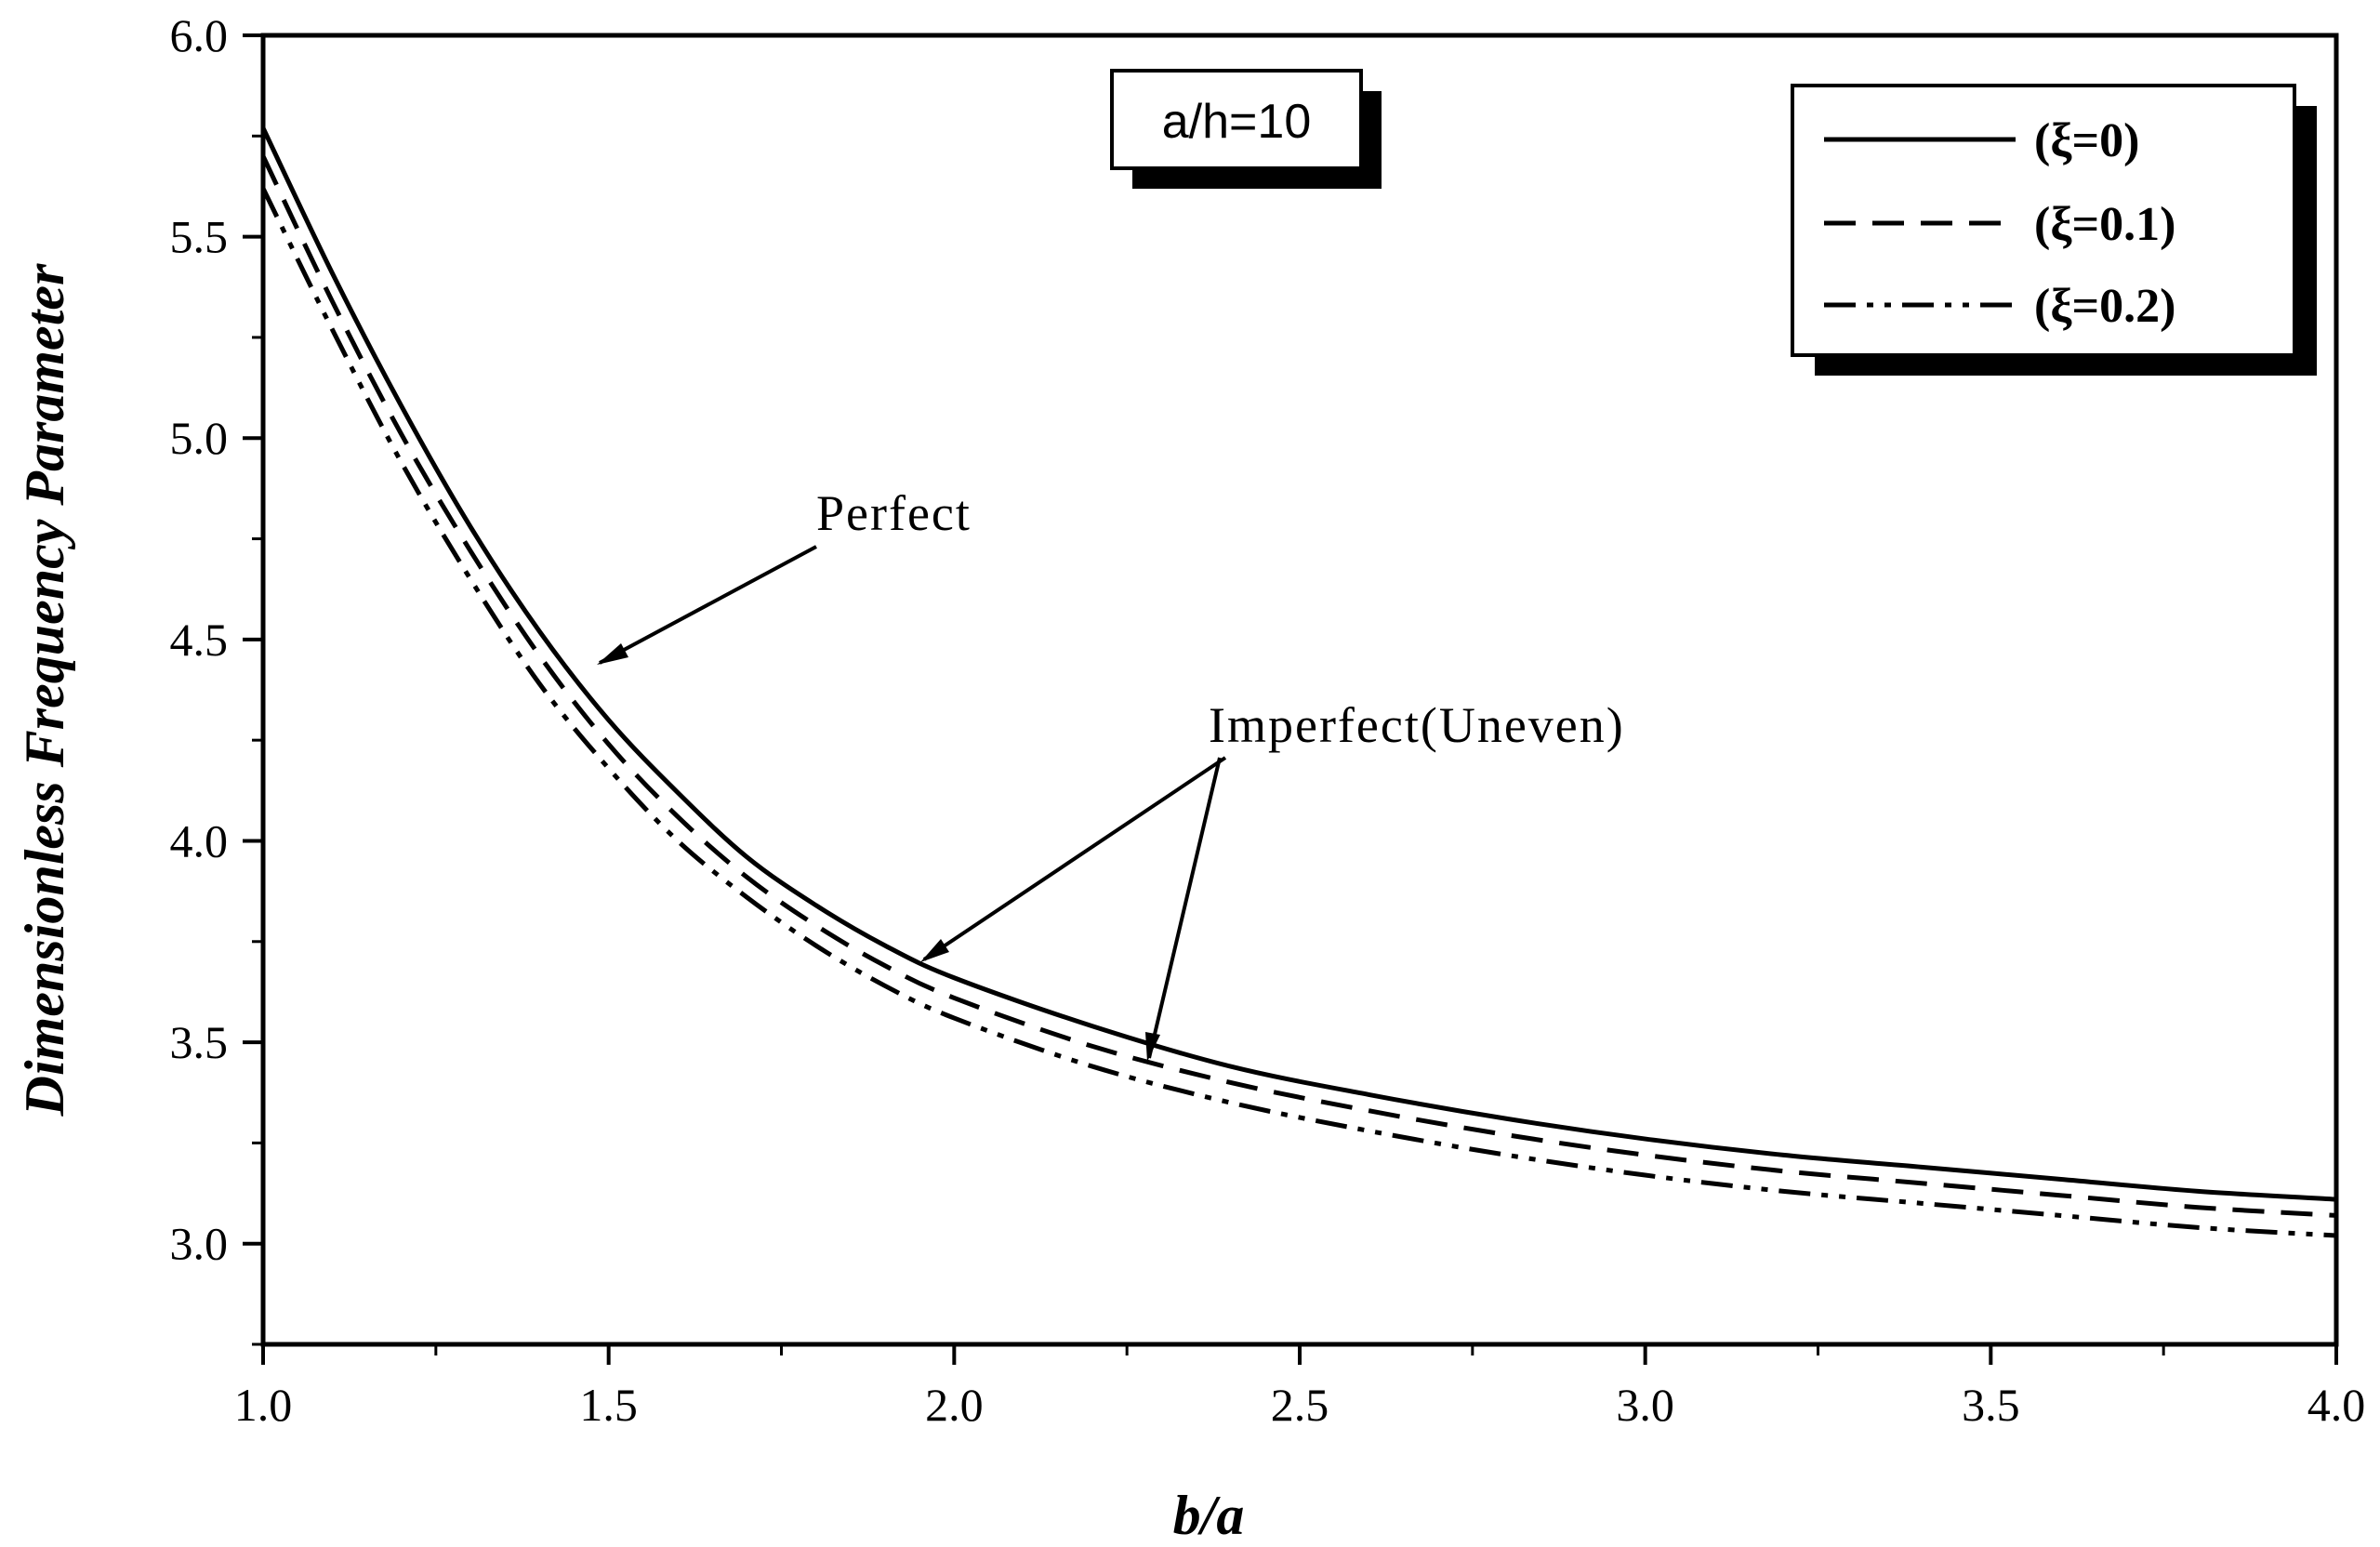 The image size is (2380, 1547). I want to click on y-tick-label: 4.5, so click(199, 640).